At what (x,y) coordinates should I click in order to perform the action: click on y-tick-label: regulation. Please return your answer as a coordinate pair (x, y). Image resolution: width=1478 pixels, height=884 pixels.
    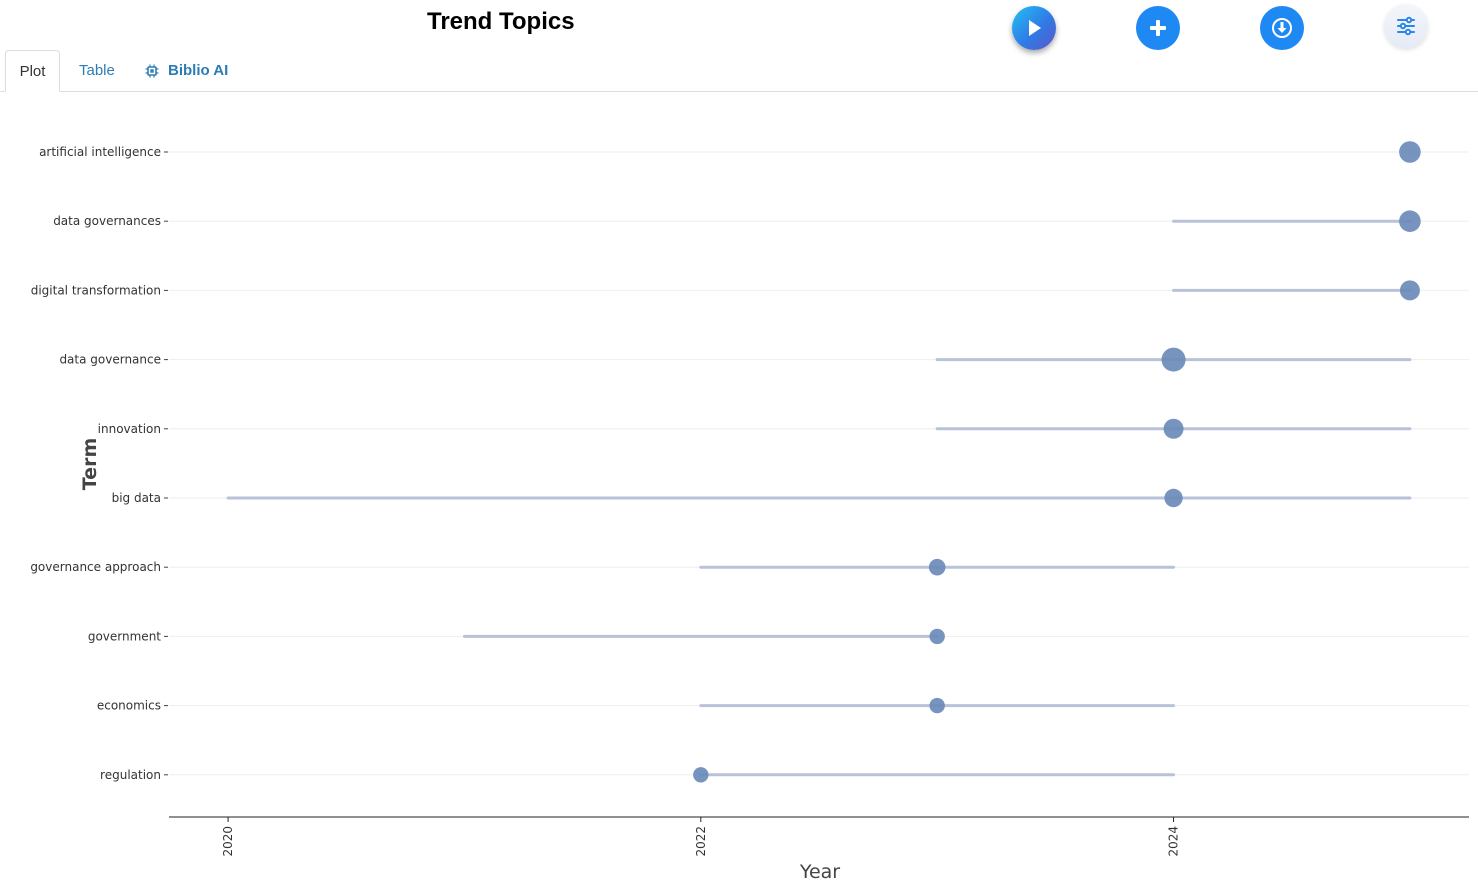
    Looking at the image, I should click on (130, 775).